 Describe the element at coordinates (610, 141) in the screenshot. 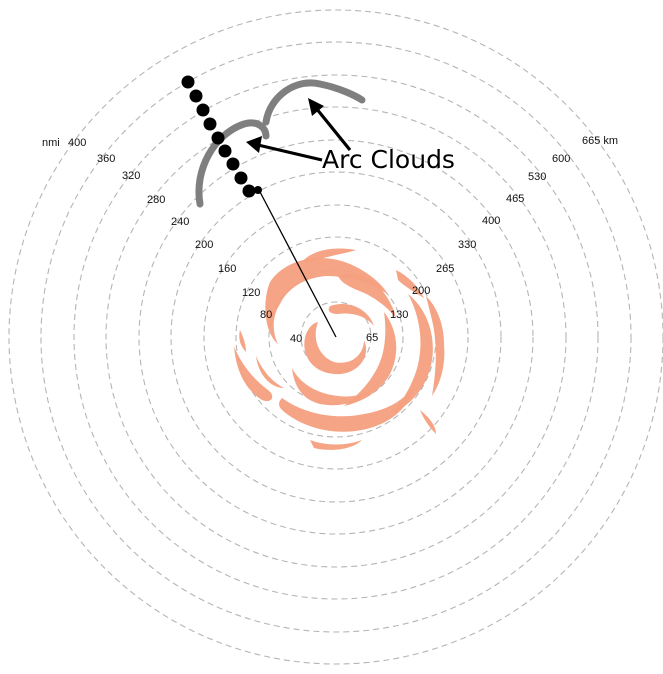

I see `km-unit-label: km` at that location.